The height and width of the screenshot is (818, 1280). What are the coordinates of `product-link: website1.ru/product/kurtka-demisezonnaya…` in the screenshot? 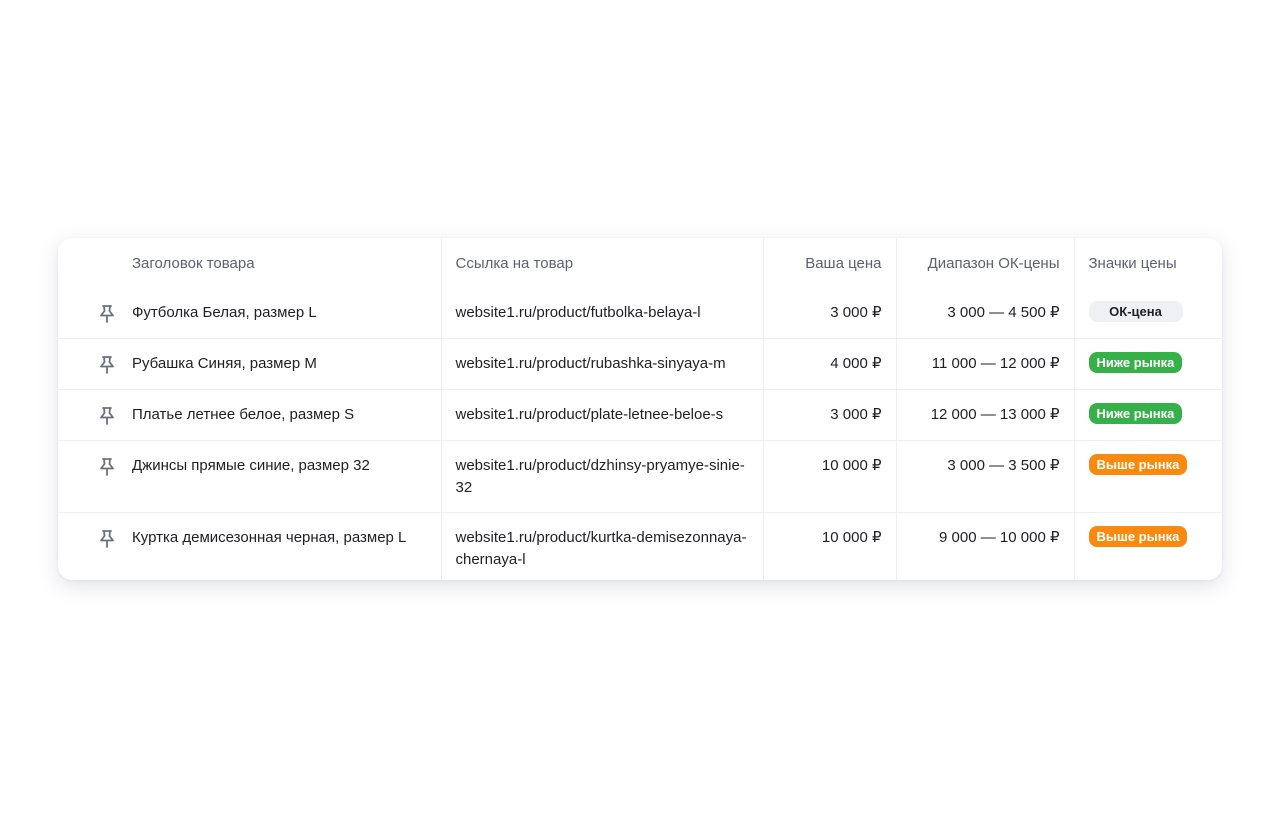 It's located at (601, 546).